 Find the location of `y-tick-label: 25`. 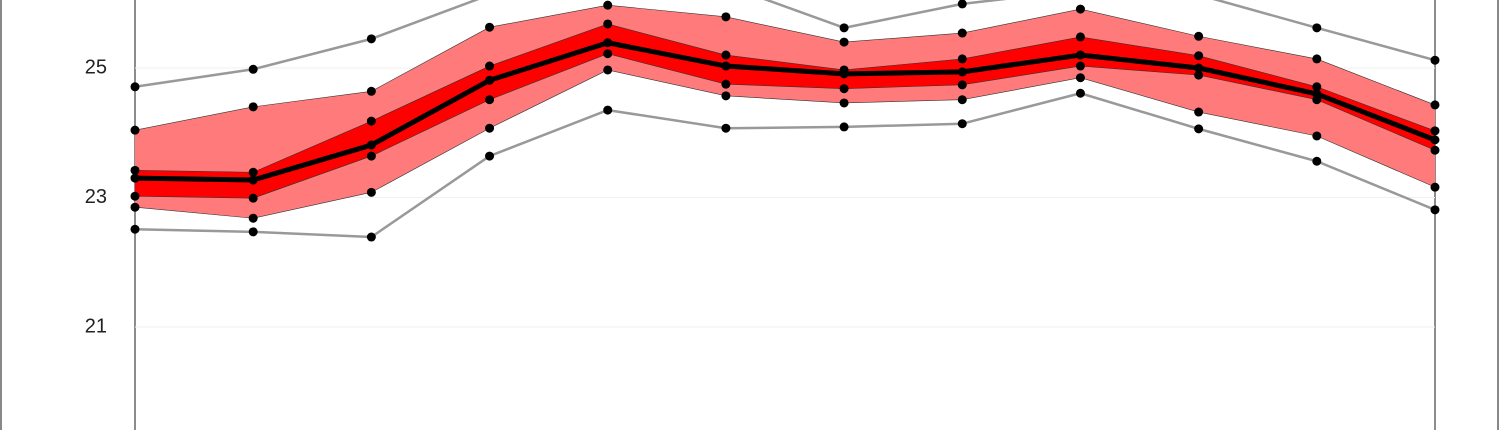

y-tick-label: 25 is located at coordinates (96, 67).